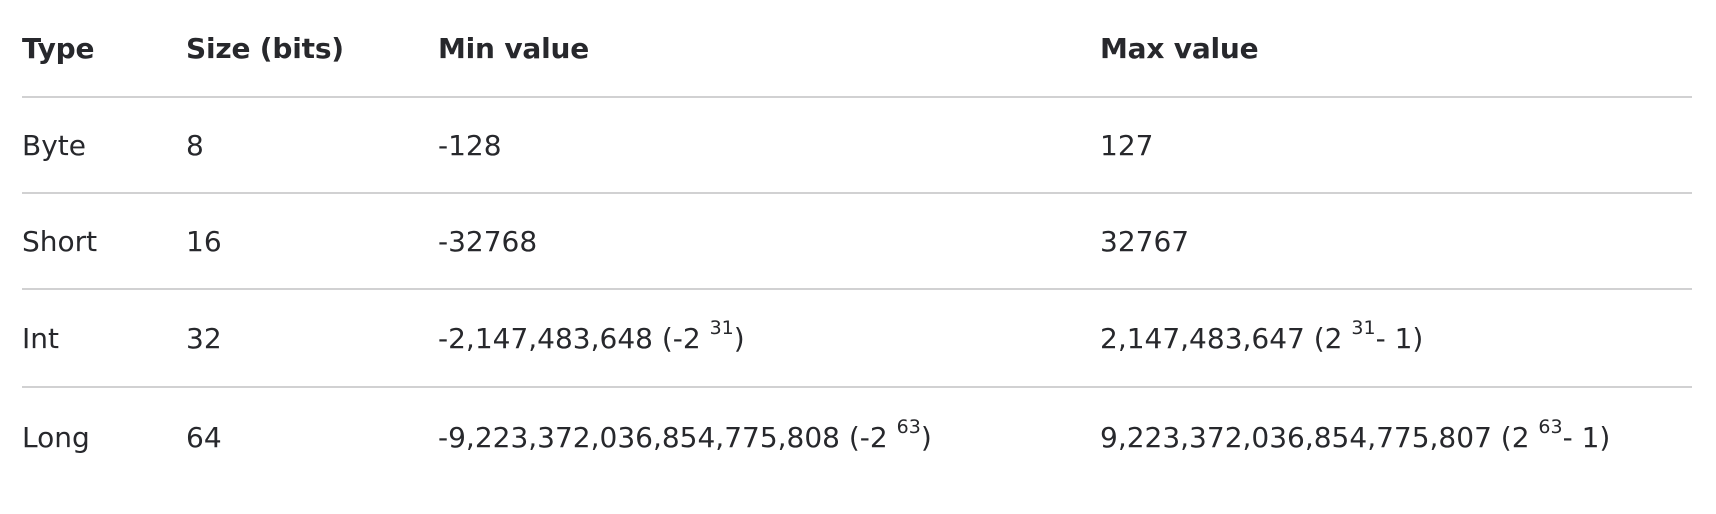 The width and height of the screenshot is (1716, 514). I want to click on min-value-text: -2,147,483,648 (-2, so click(574, 338).